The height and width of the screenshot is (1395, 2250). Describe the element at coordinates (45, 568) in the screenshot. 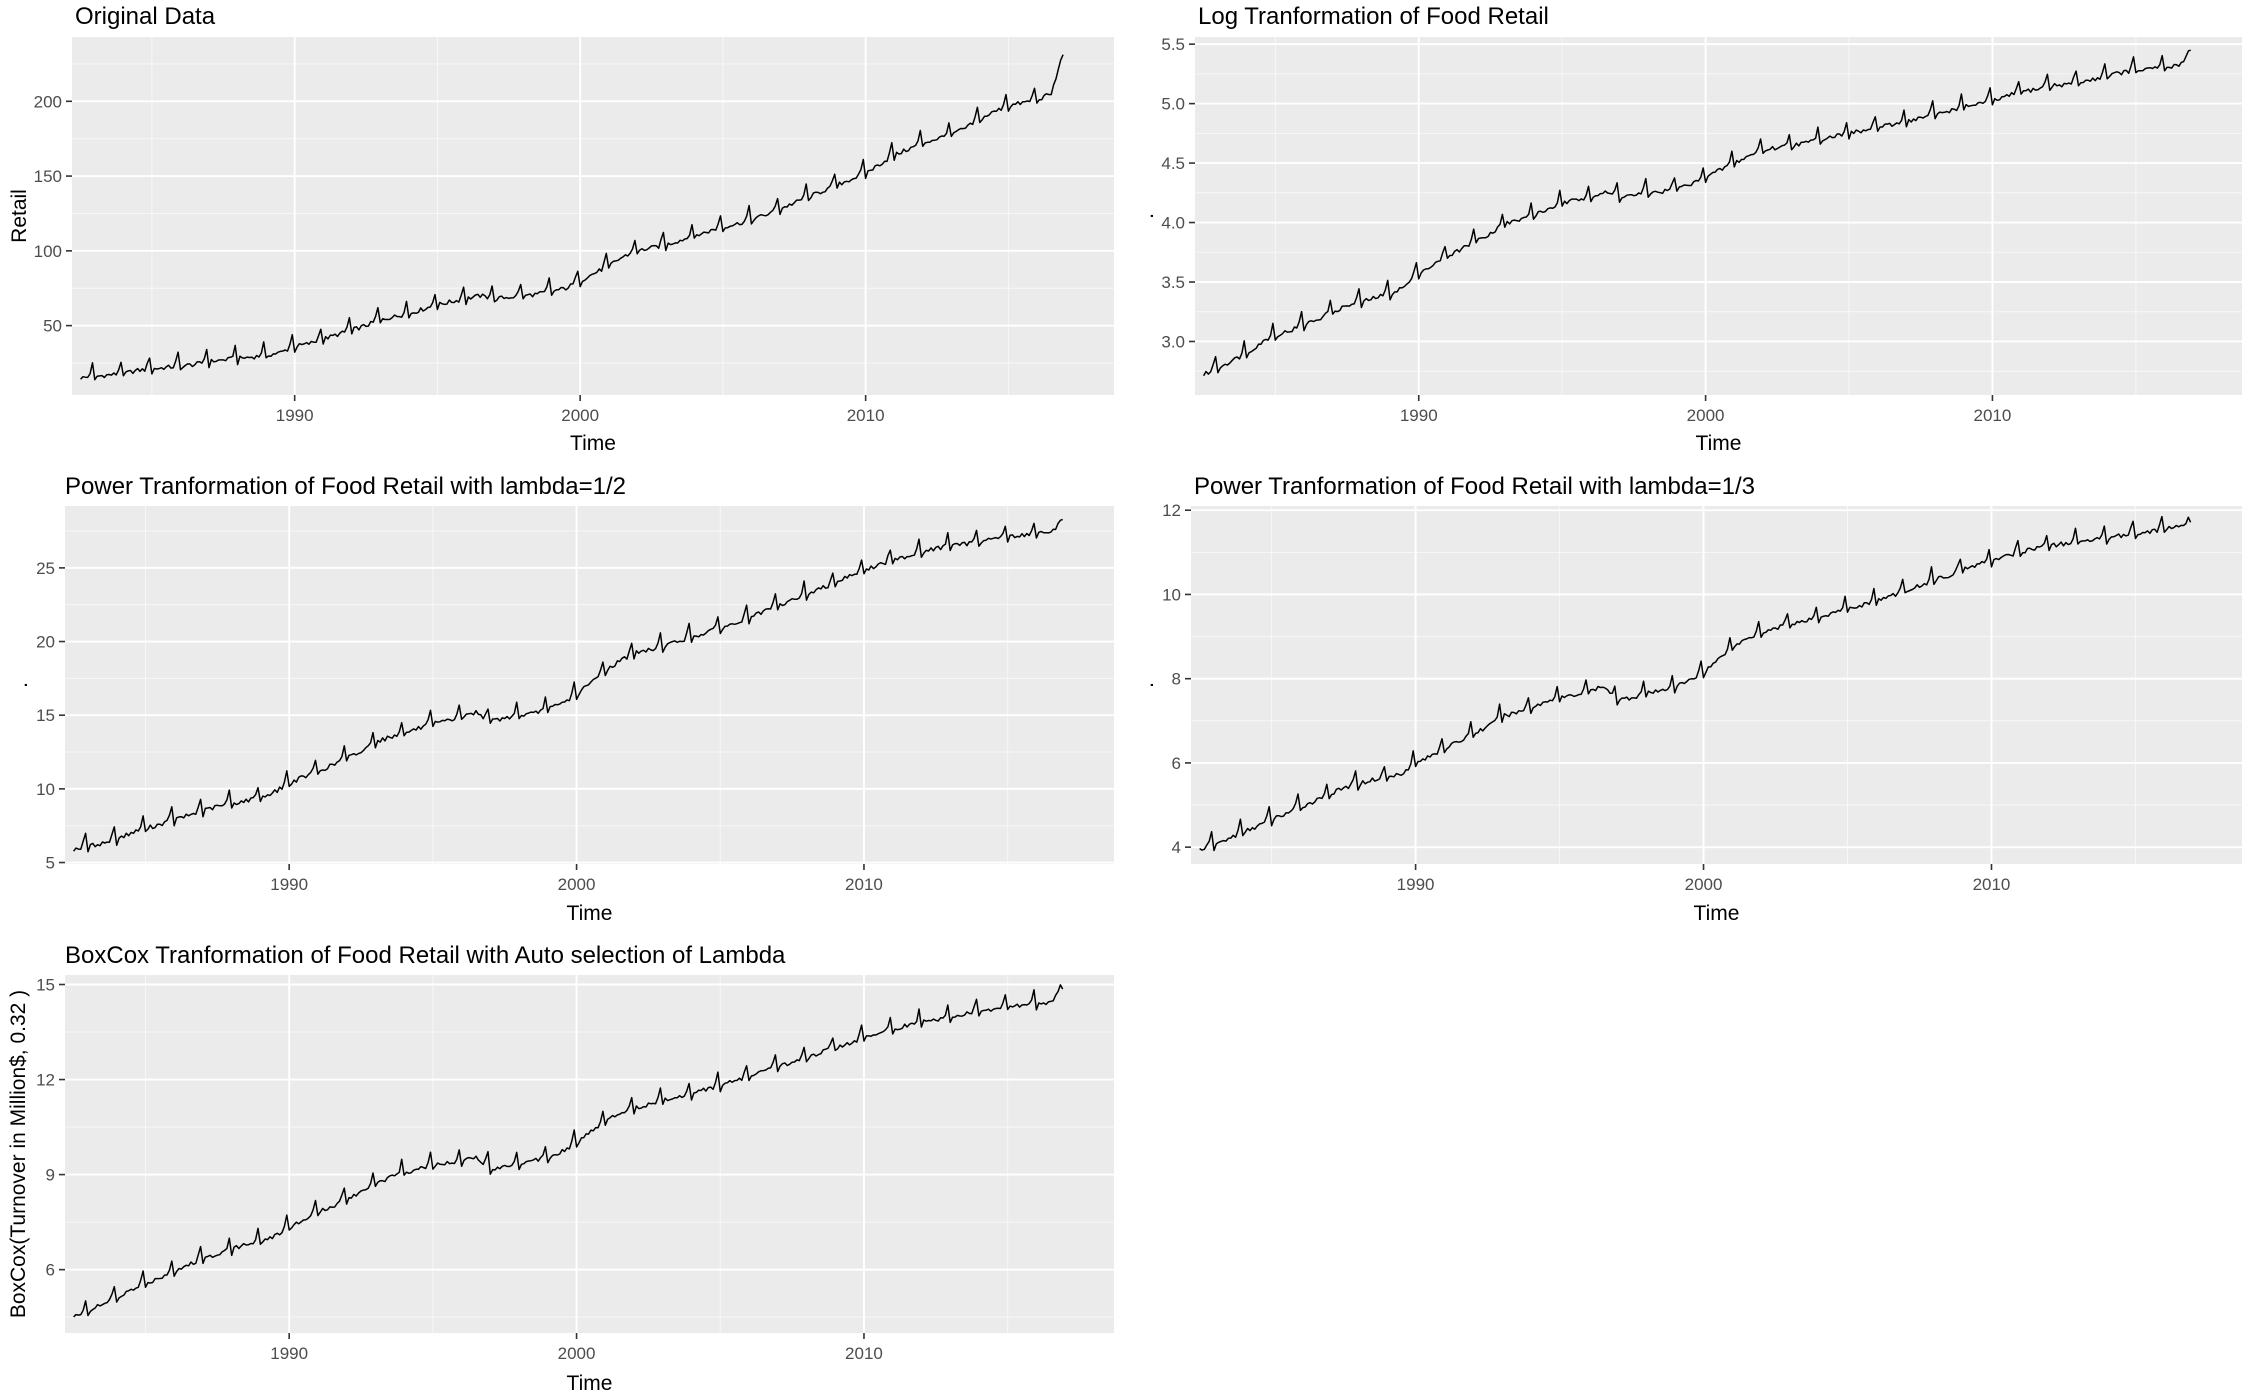

I see `y-tick-label: 25` at that location.